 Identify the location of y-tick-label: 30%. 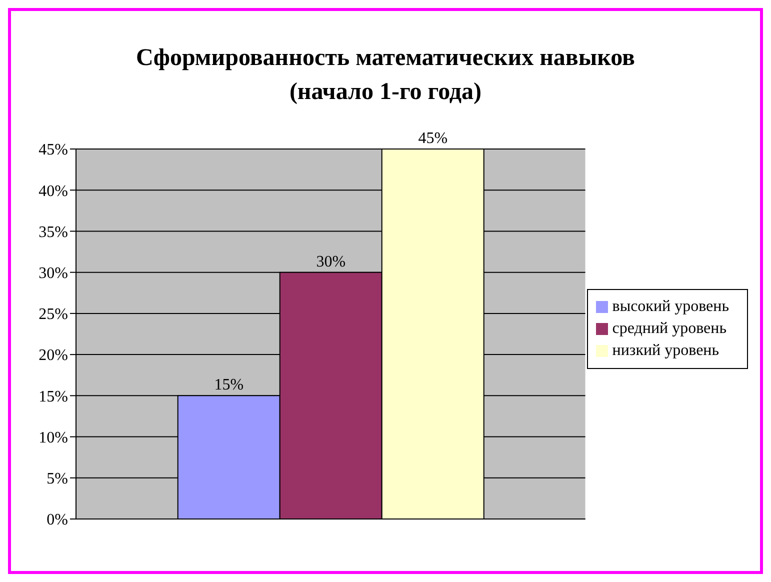
(53, 273).